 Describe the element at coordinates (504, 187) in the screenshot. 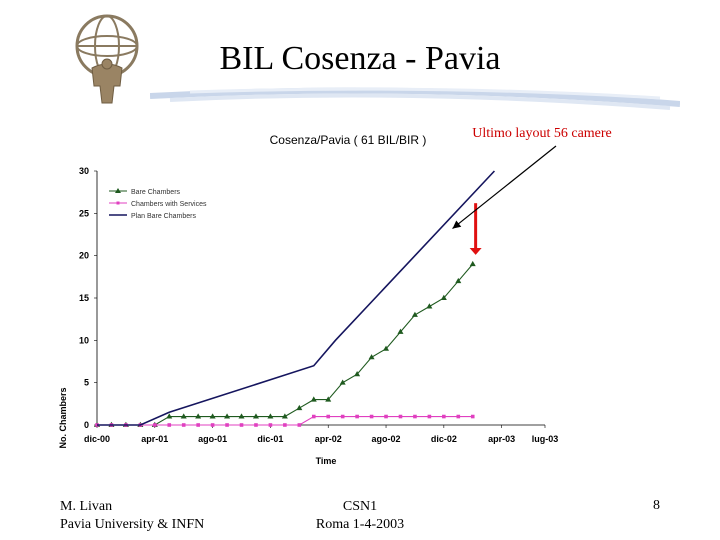

I see `annotation-arrow-shaft` at that location.